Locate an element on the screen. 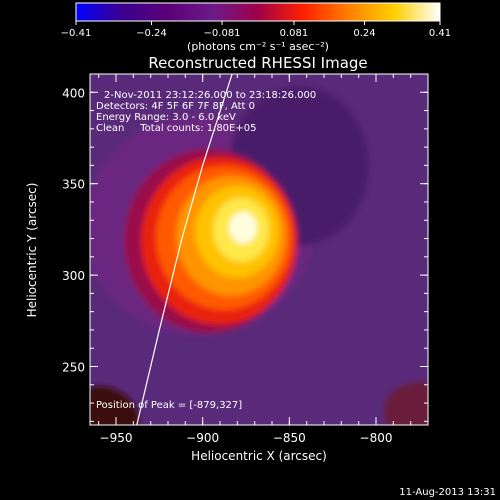  x-tick-label: −800 is located at coordinates (376, 438).